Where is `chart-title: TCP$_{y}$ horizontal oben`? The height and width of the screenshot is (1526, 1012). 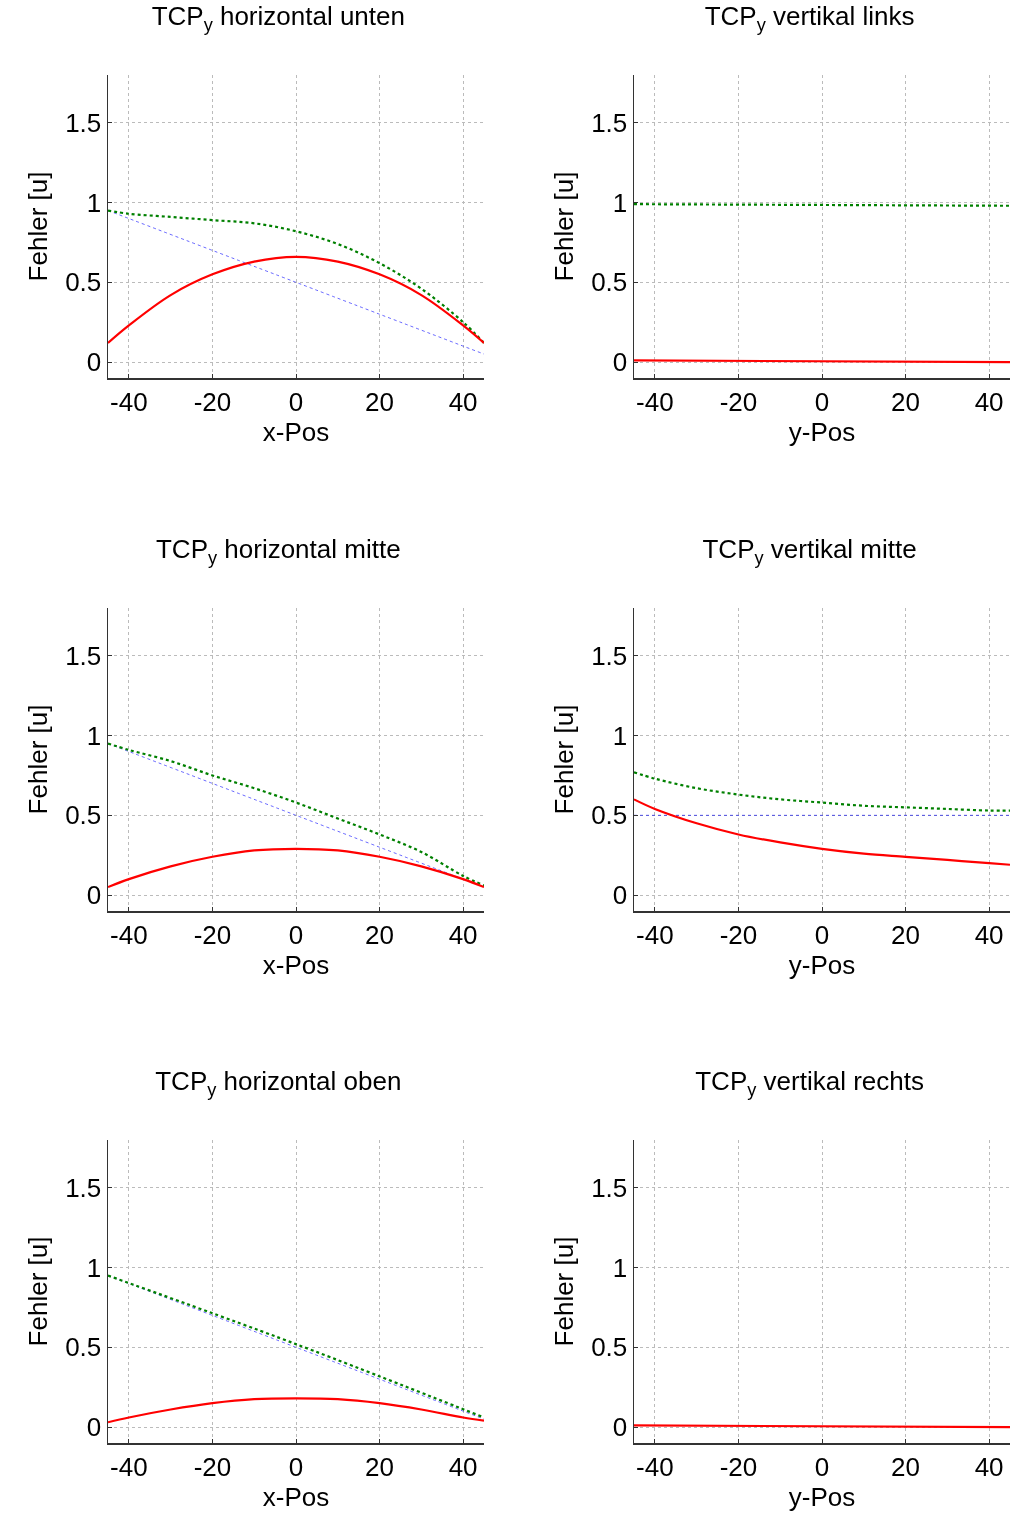
chart-title: TCP$_{y}$ horizontal oben is located at coordinates (278, 1083).